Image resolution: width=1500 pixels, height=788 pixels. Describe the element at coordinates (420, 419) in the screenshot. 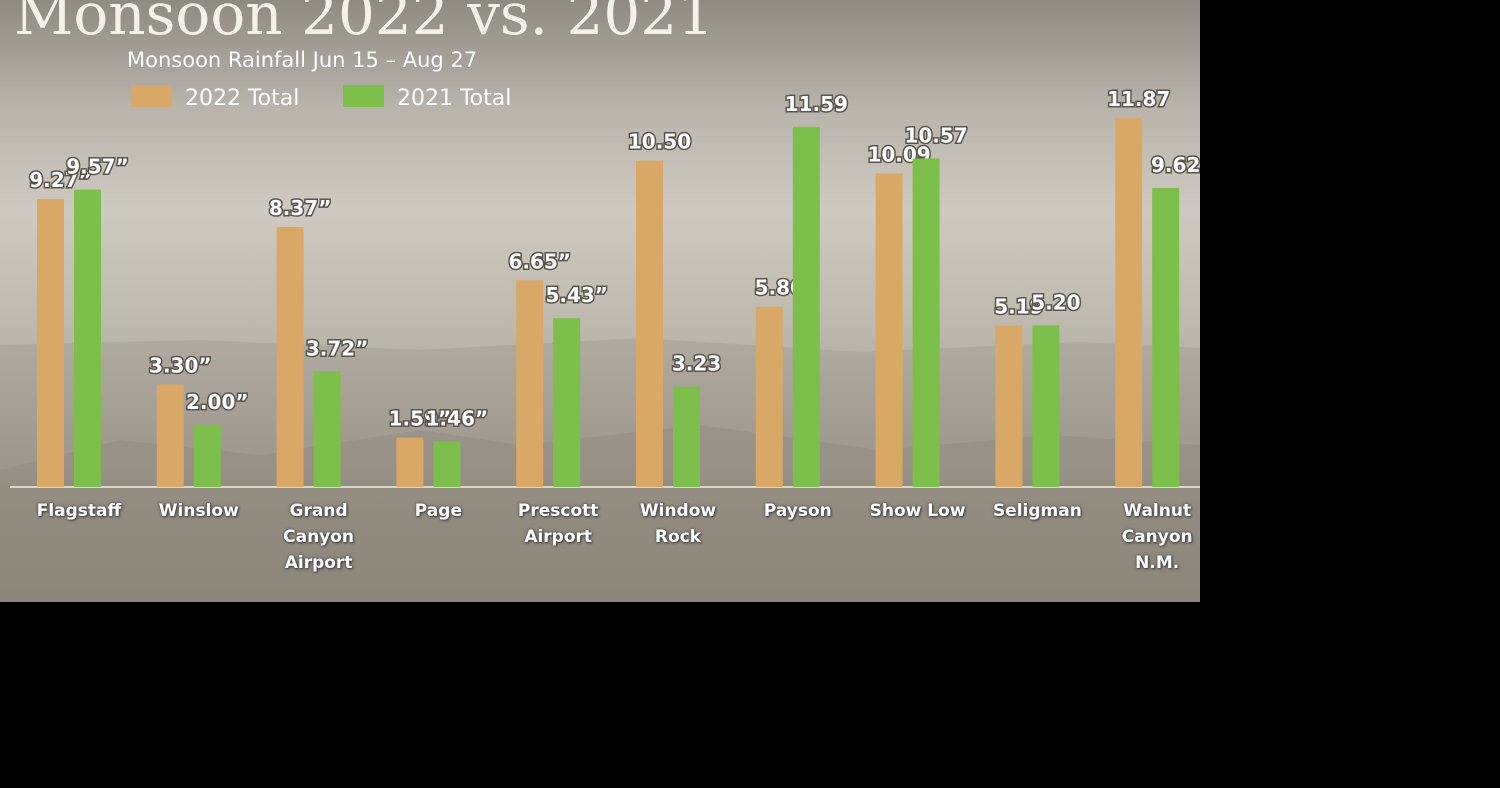

I see `value-label: 1.59”` at that location.